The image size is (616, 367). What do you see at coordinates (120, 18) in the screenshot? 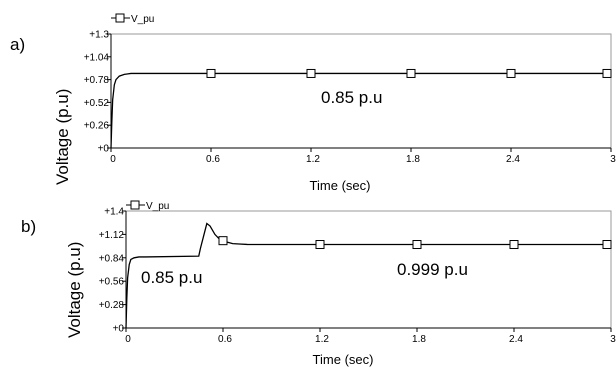
I see `panel-a-legend-marker` at bounding box center [120, 18].